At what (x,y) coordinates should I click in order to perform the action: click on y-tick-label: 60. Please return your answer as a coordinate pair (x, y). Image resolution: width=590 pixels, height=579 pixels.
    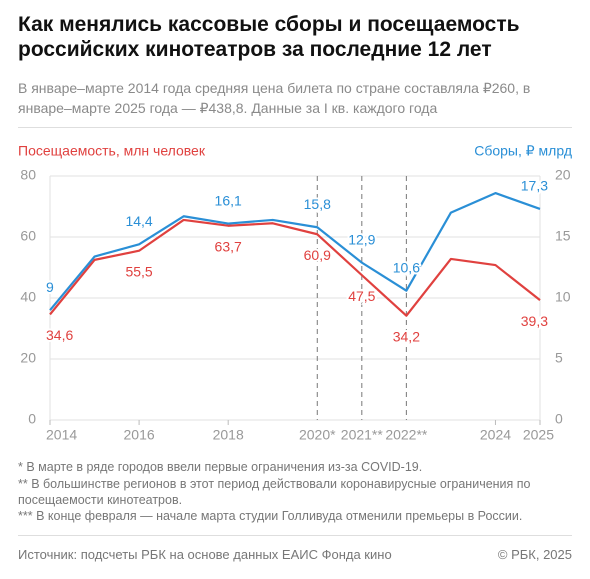
    Looking at the image, I should click on (28, 236).